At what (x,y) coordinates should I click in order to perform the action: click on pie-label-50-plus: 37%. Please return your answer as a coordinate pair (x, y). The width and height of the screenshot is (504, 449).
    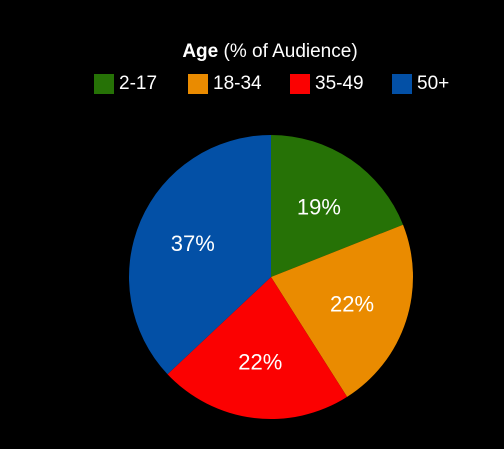
    Looking at the image, I should click on (193, 243).